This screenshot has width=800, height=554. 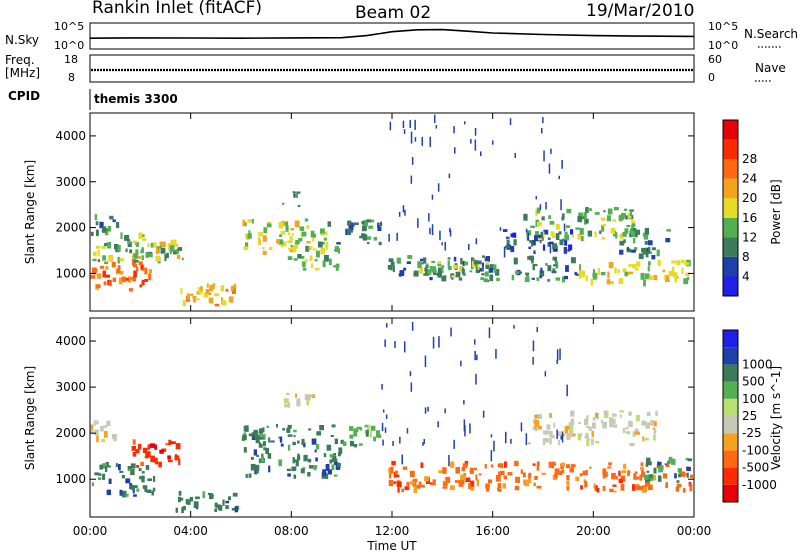 What do you see at coordinates (730, 407) in the screenshot?
I see `colorbar-segment` at bounding box center [730, 407].